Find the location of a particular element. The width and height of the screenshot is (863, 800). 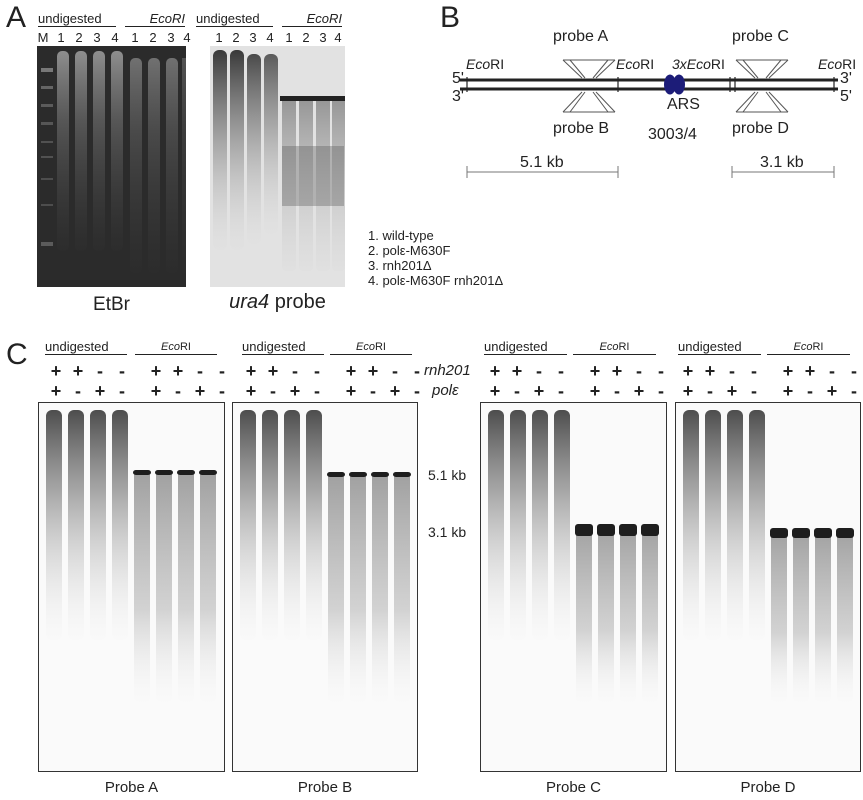

lane-number: 2 is located at coordinates (236, 37).